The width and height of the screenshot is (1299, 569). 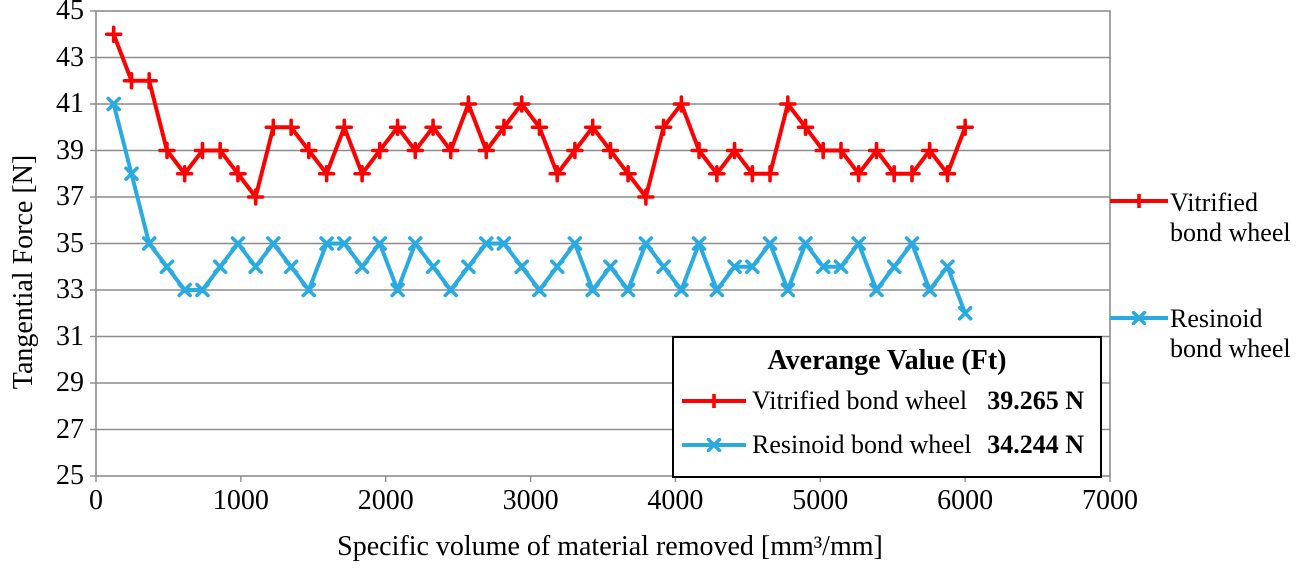 What do you see at coordinates (1110, 500) in the screenshot?
I see `x-tick-label: 7000` at bounding box center [1110, 500].